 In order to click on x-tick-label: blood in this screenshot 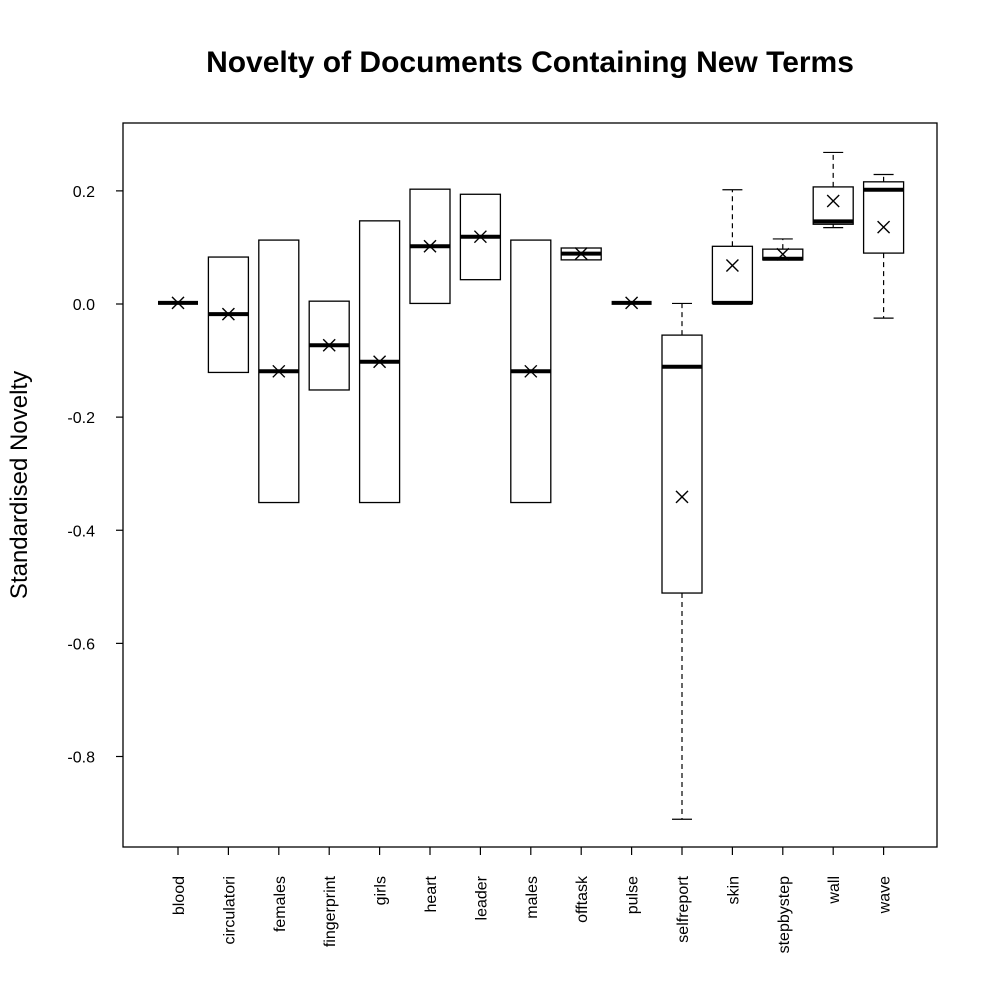, I will do `click(179, 895)`.